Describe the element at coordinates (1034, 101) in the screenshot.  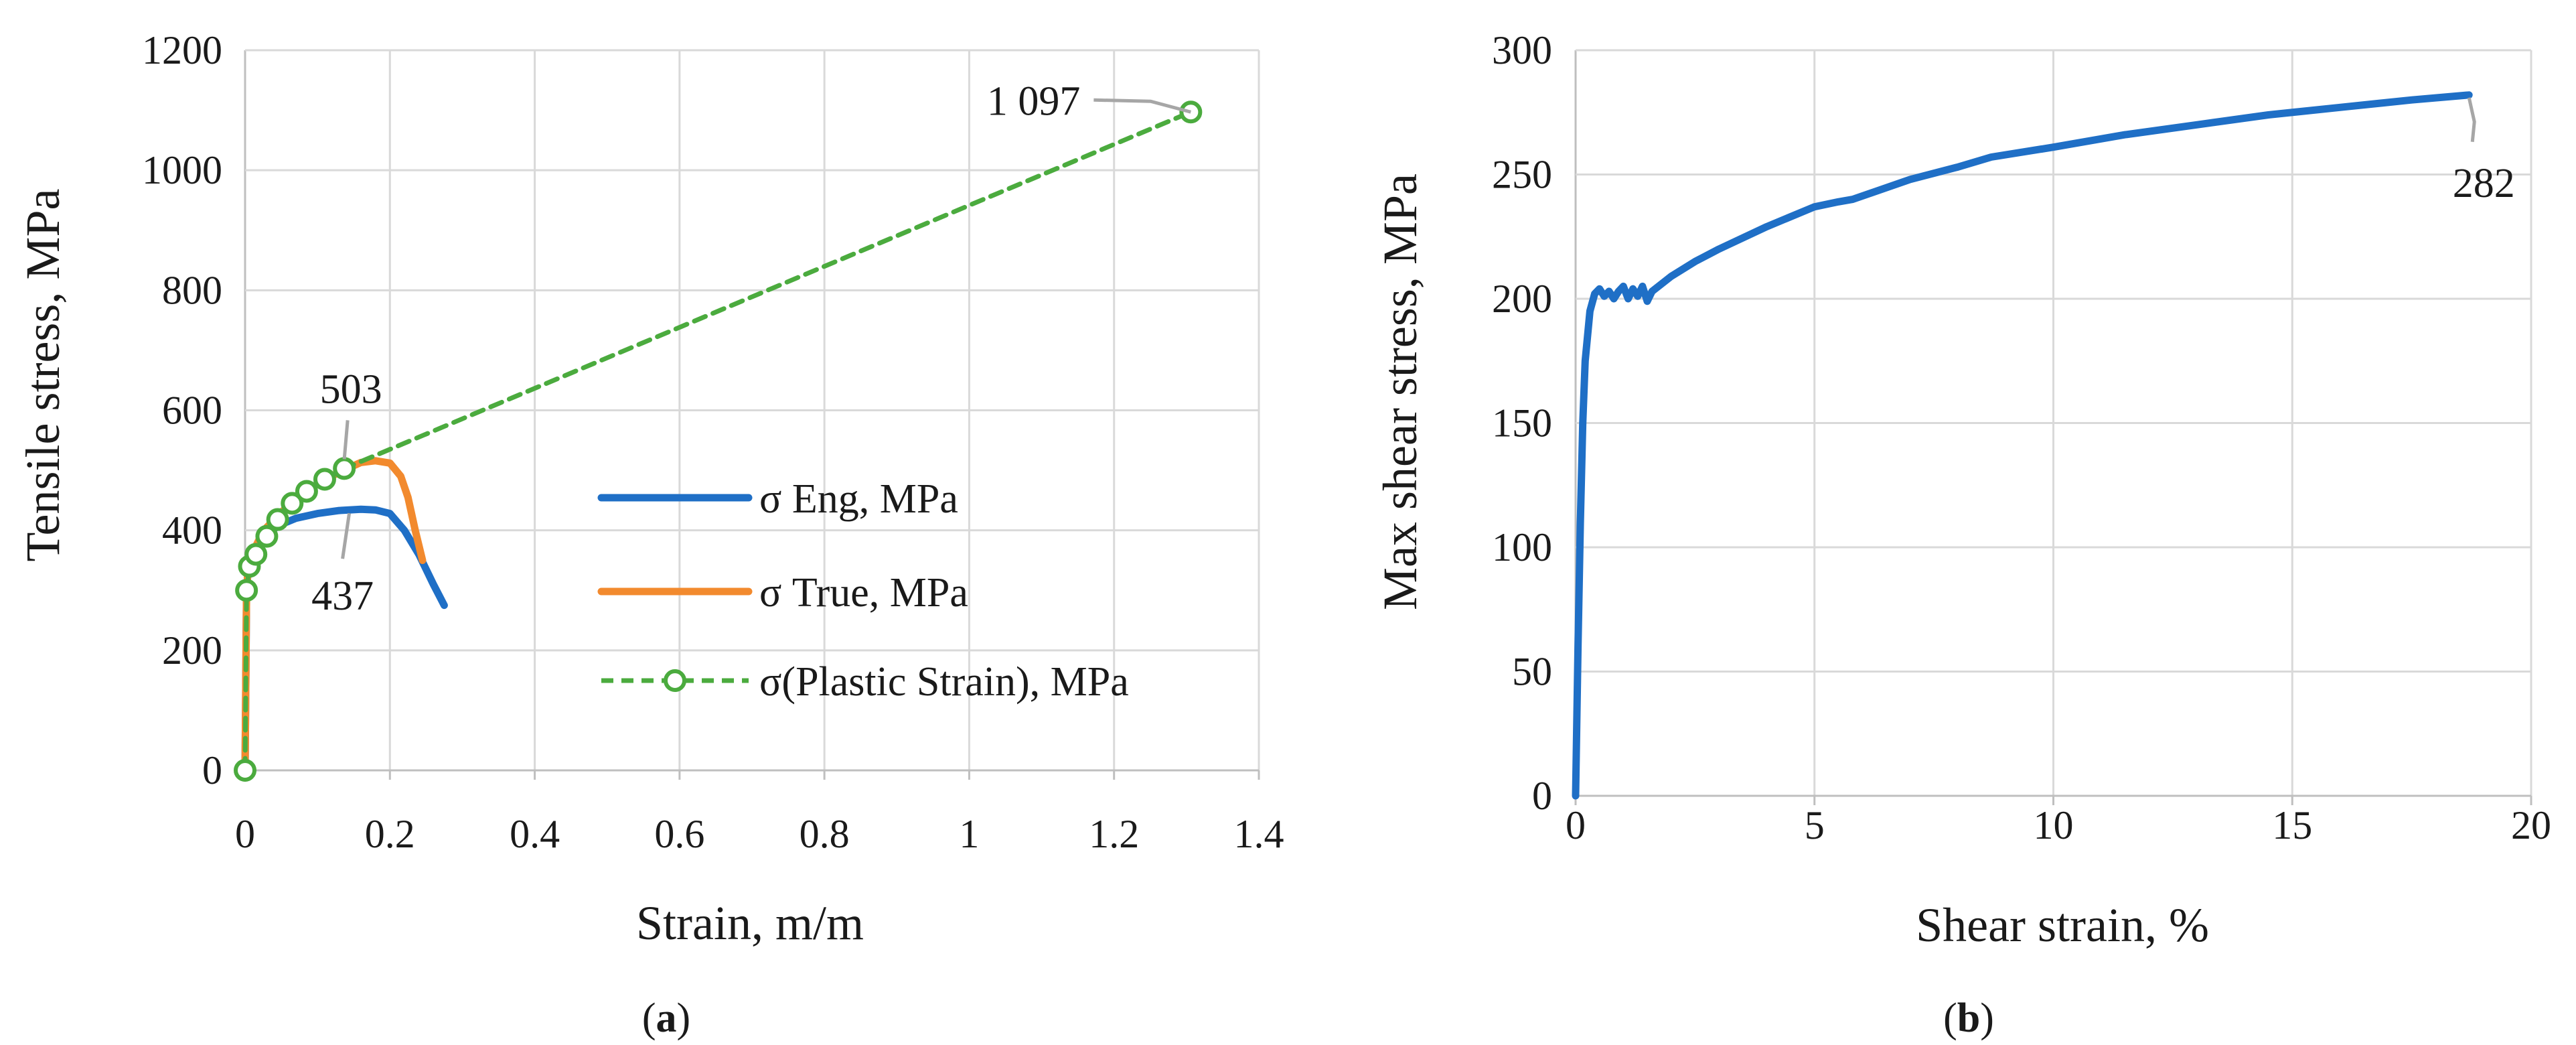
I see `chart-a-data-label: 1 097` at that location.